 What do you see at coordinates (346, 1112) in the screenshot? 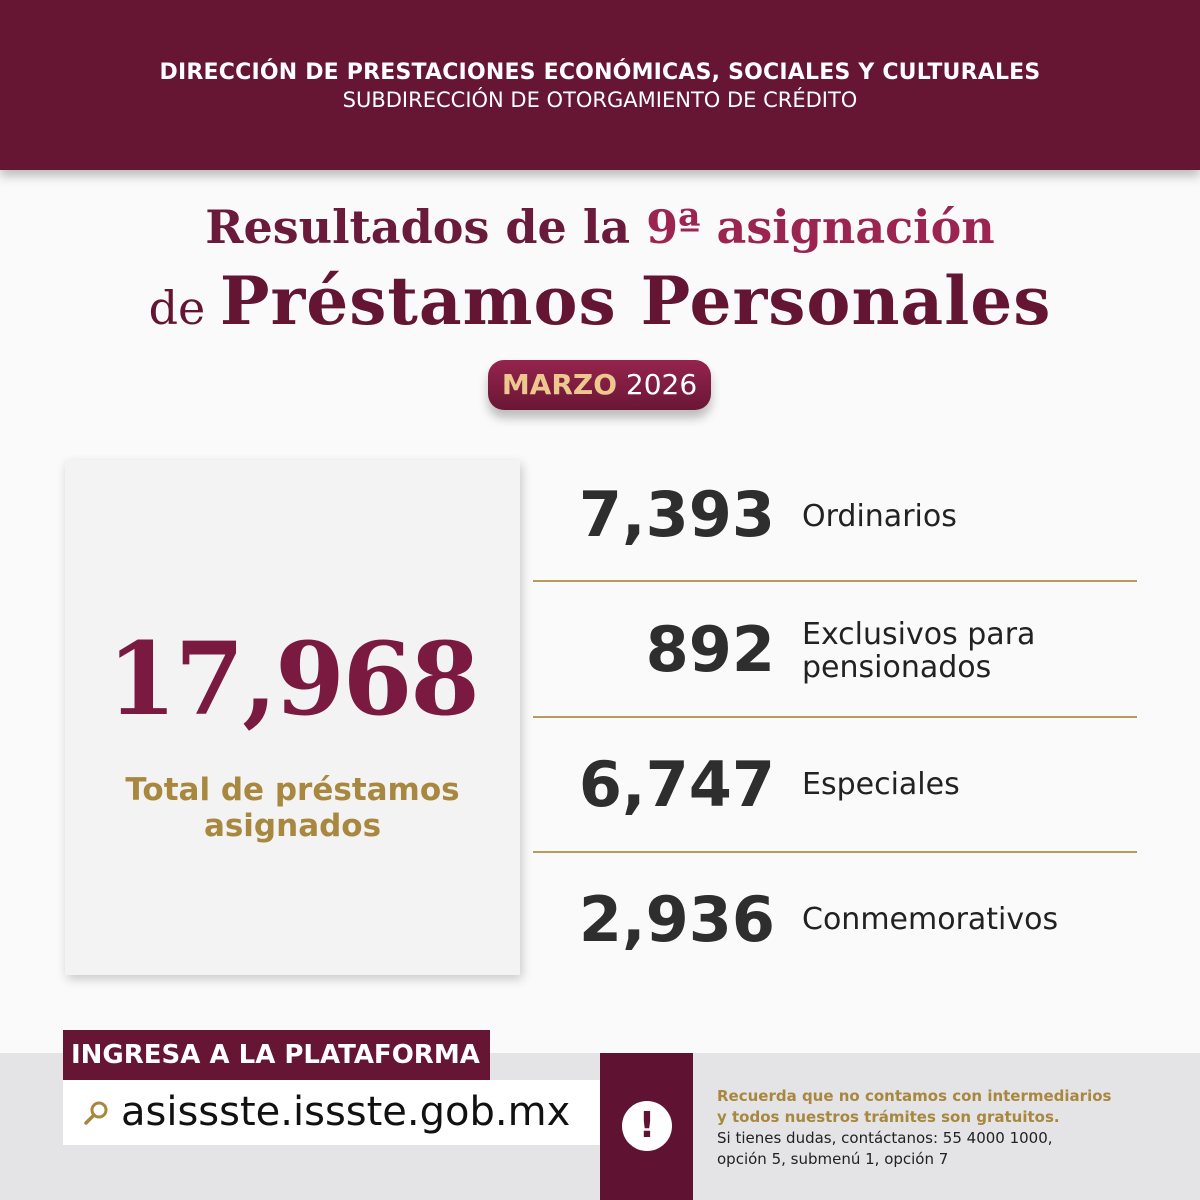
I see `platform-url: asissste.issste.gob.mx` at bounding box center [346, 1112].